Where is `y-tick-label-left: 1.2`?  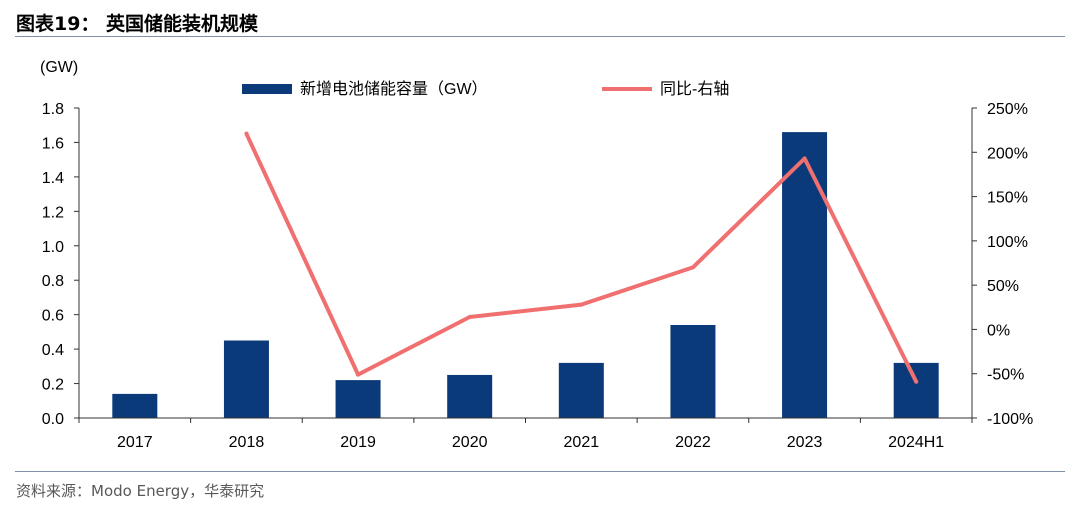 y-tick-label-left: 1.2 is located at coordinates (53, 212).